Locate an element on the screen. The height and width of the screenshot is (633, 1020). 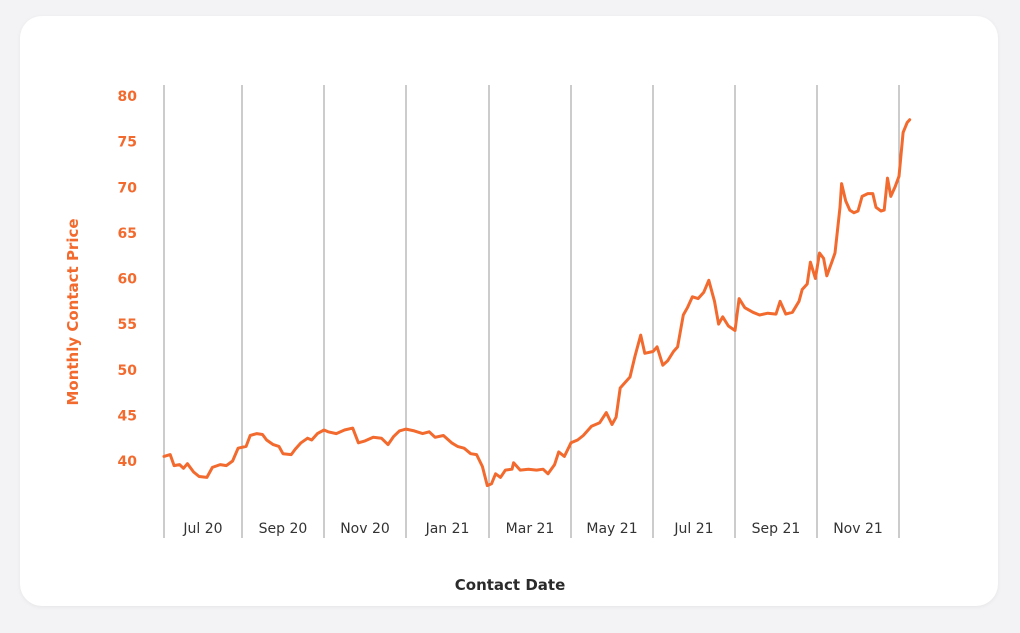
y-tick-label: 55 is located at coordinates (127, 325).